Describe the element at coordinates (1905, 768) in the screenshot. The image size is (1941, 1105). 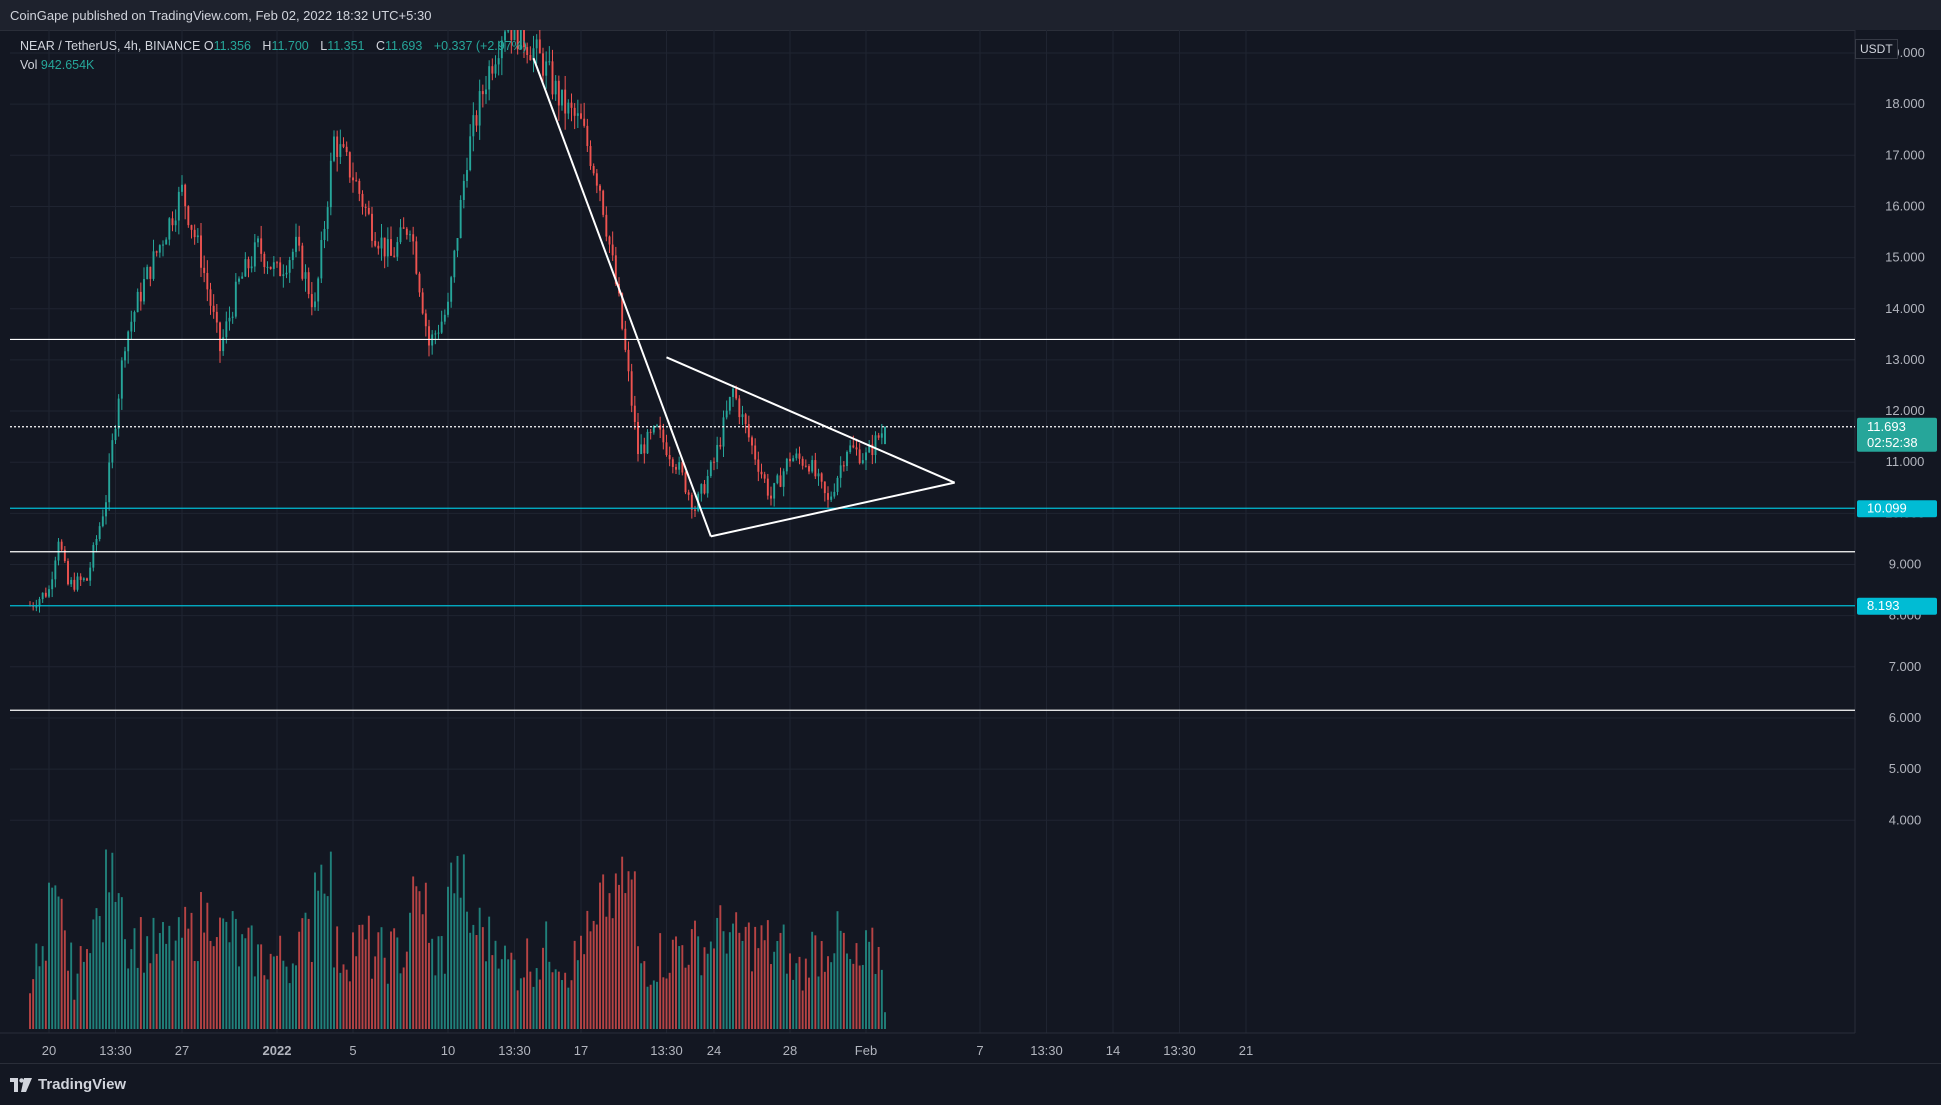
I see `price-tick-label: 5.000` at that location.